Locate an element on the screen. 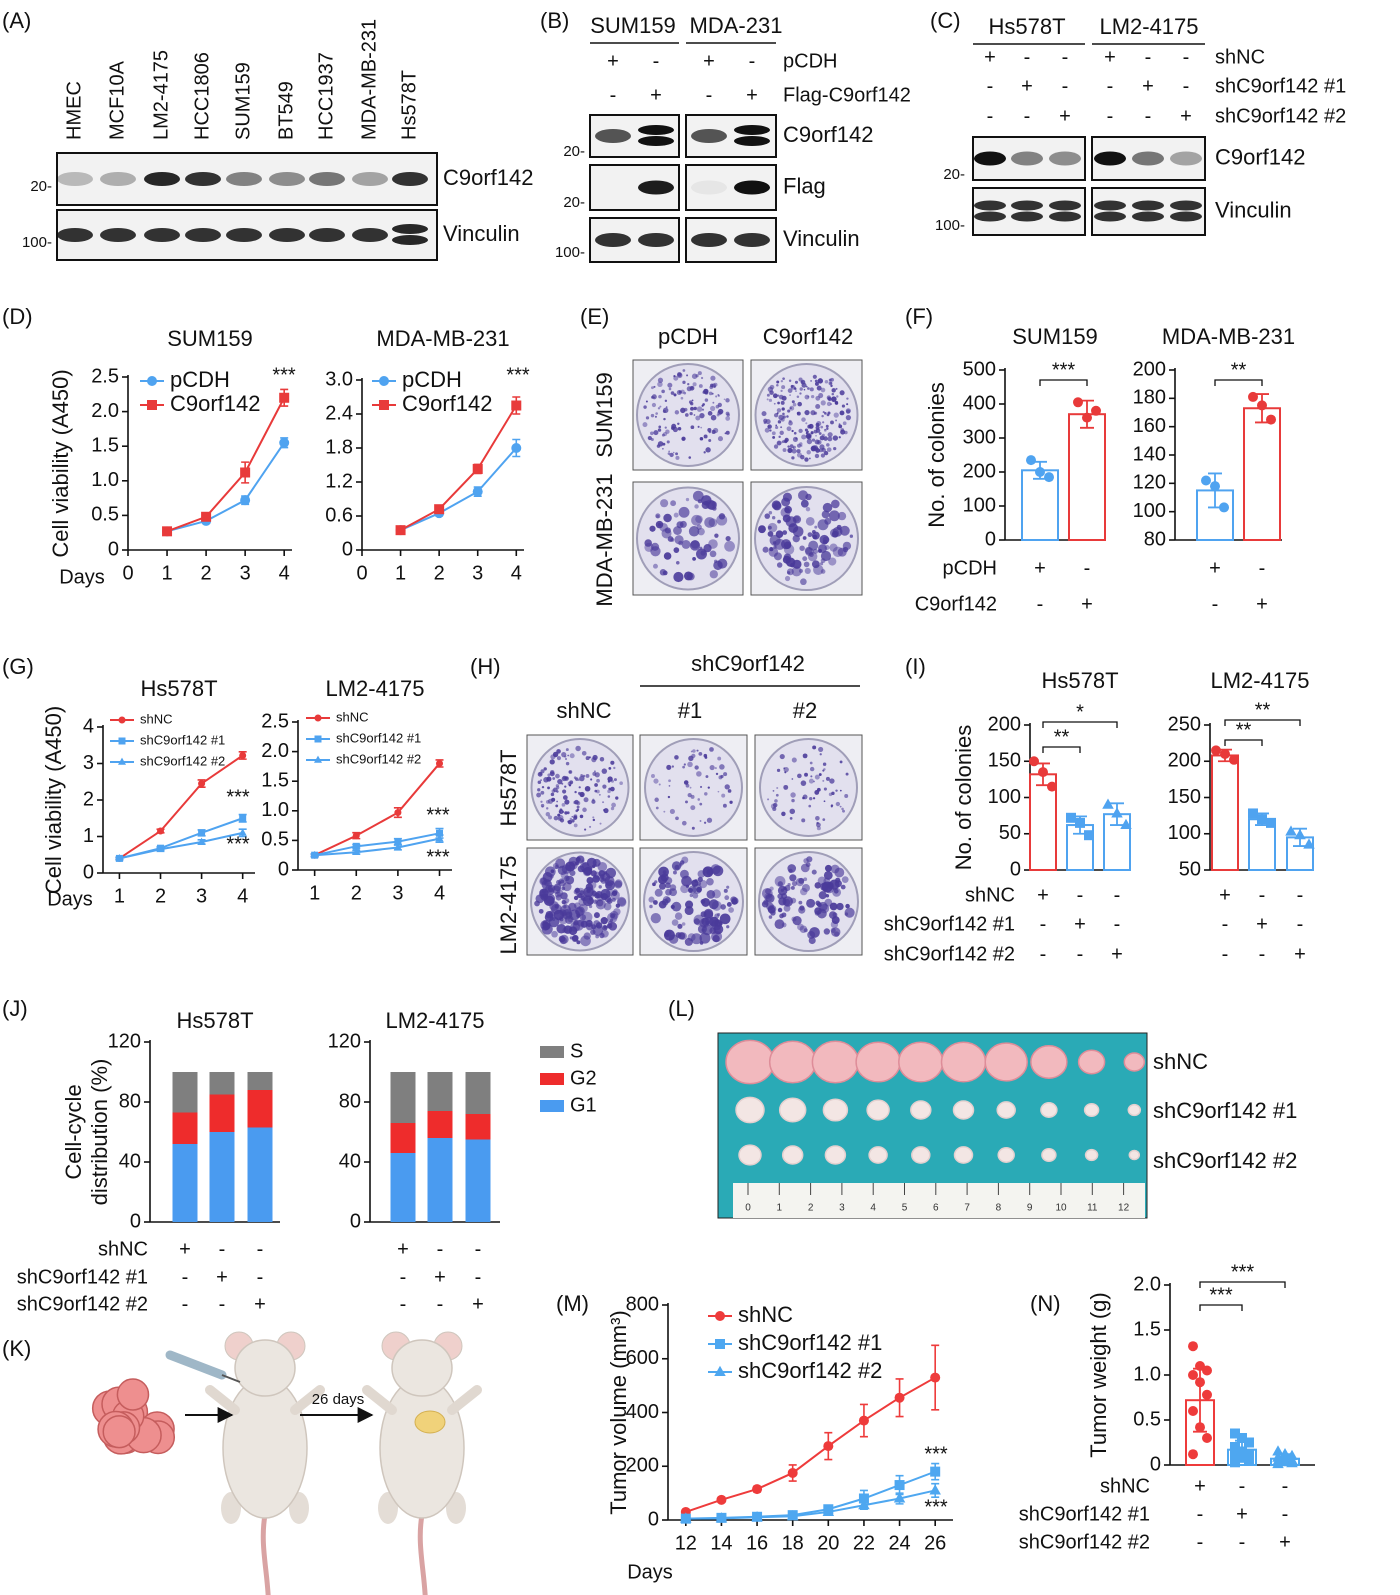 The height and width of the screenshot is (1595, 1400). x-tick-label: 1 is located at coordinates (119, 896).